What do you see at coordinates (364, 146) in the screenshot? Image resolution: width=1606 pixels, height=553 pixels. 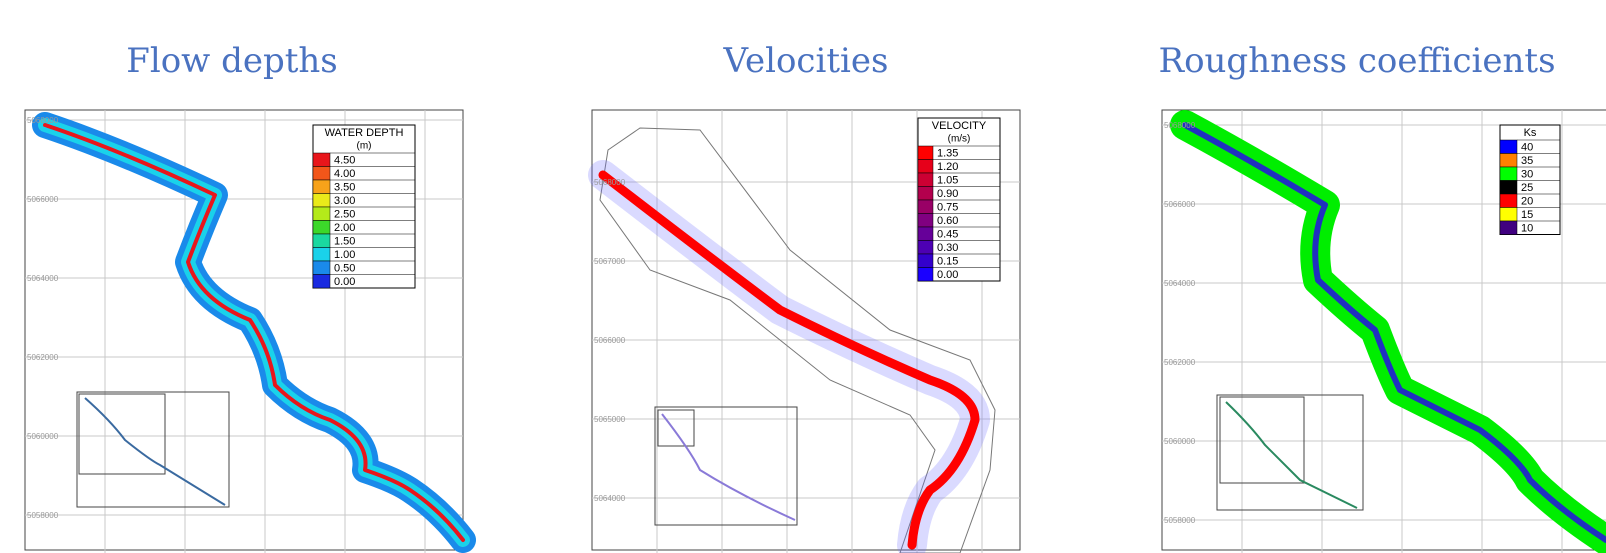 I see `legend-unit: (m)` at bounding box center [364, 146].